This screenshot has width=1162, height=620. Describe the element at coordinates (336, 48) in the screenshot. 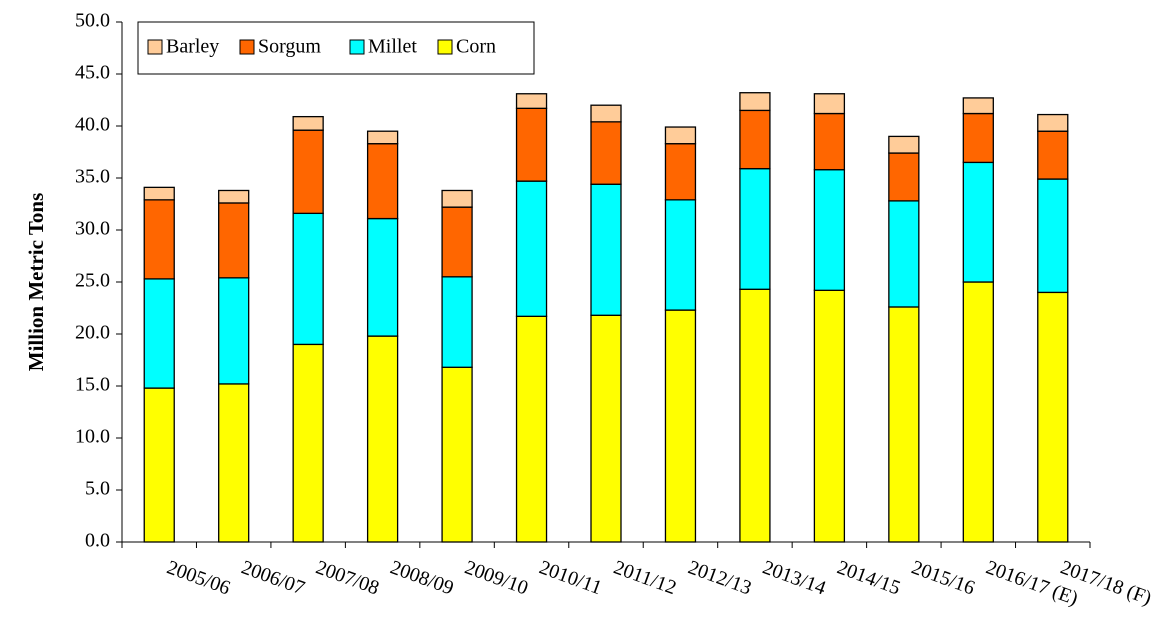

I see `legend-box` at that location.